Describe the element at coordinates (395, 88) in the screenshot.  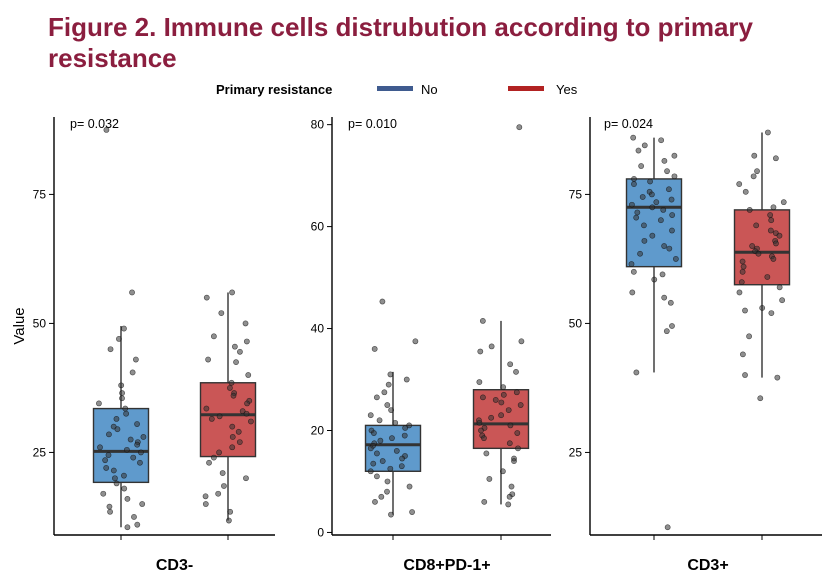
I see `legend-swatch-no` at that location.